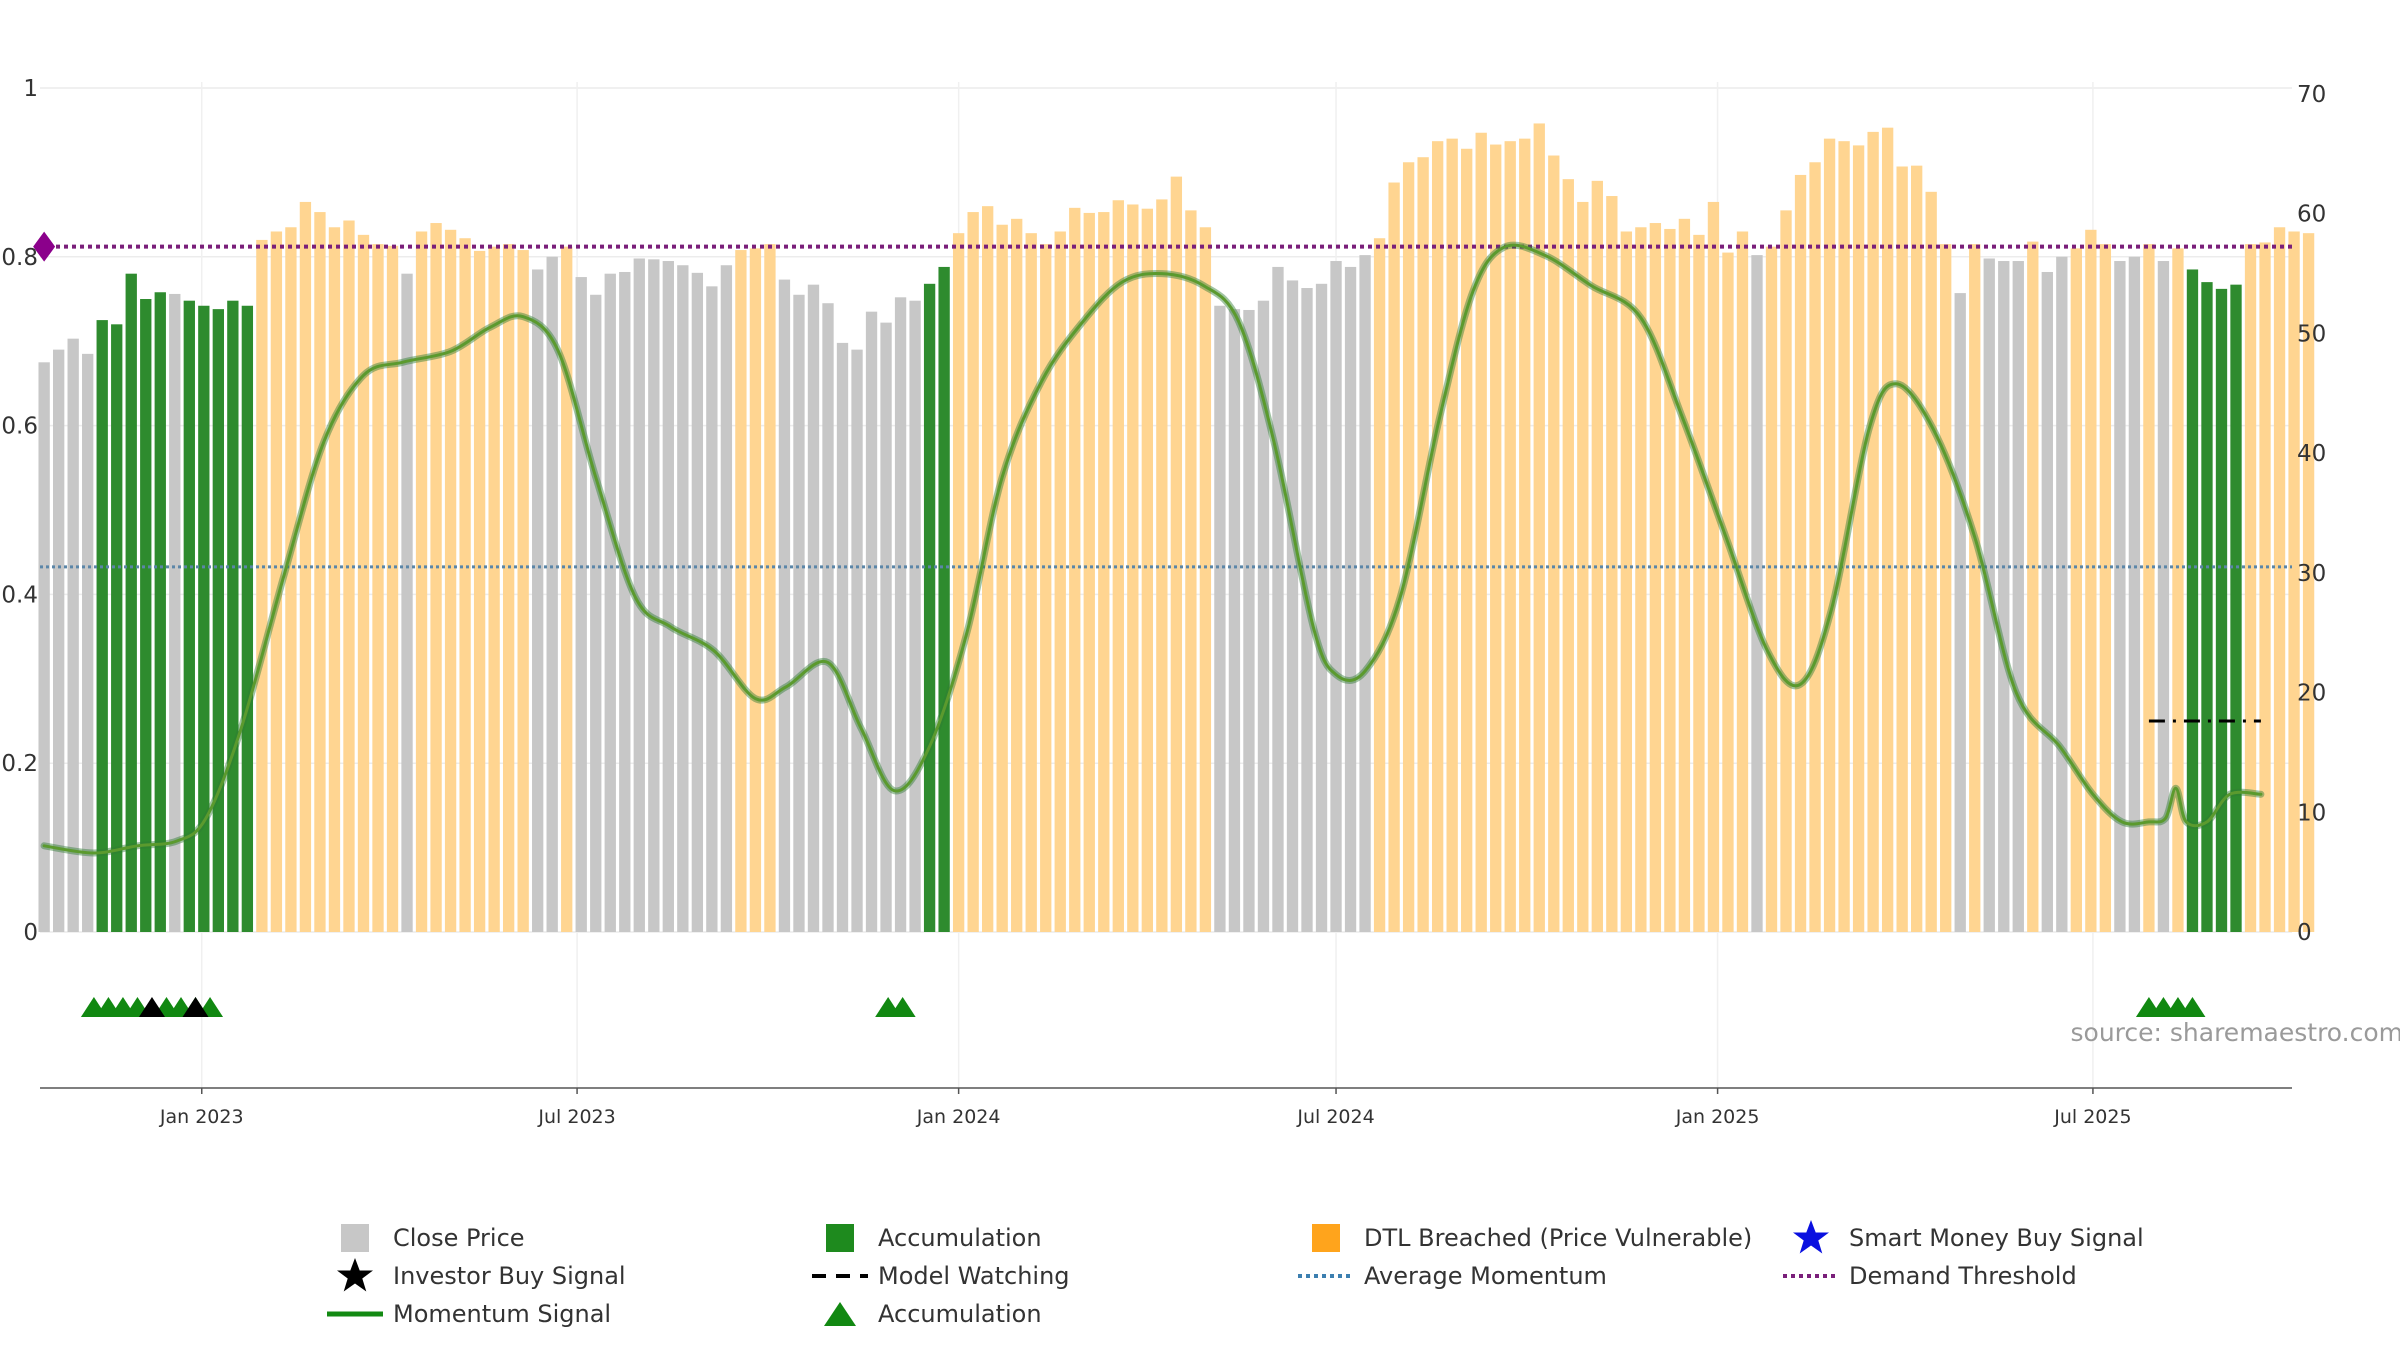  Describe the element at coordinates (2092, 1117) in the screenshot. I see `x-tick-label: Jul 2025` at that location.